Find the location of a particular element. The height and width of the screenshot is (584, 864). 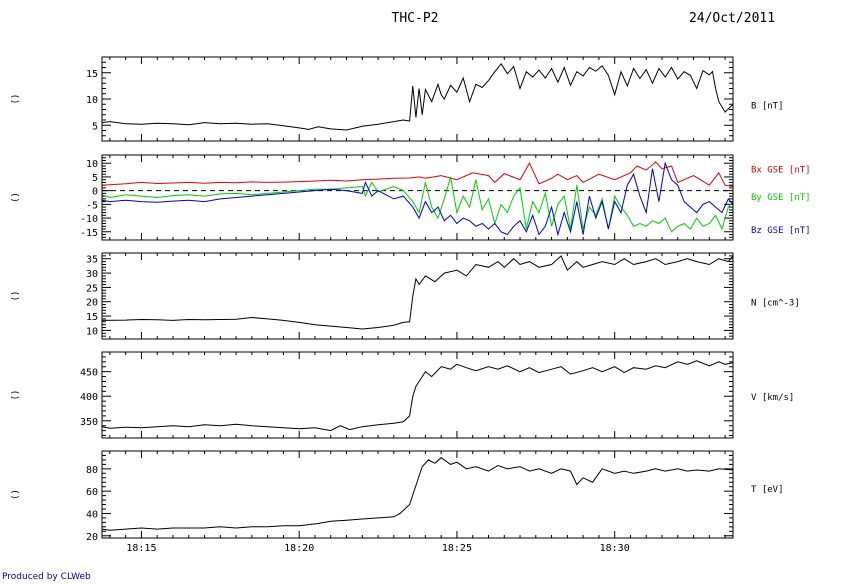

panel-b: 5 10 15 B [nT] () is located at coordinates (397, 99).